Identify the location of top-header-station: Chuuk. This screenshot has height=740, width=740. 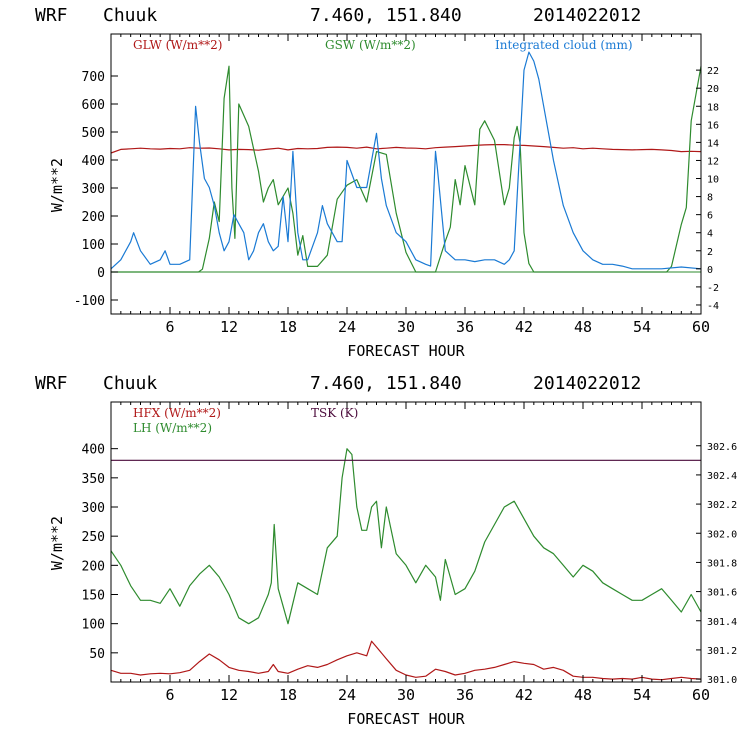
(130, 15).